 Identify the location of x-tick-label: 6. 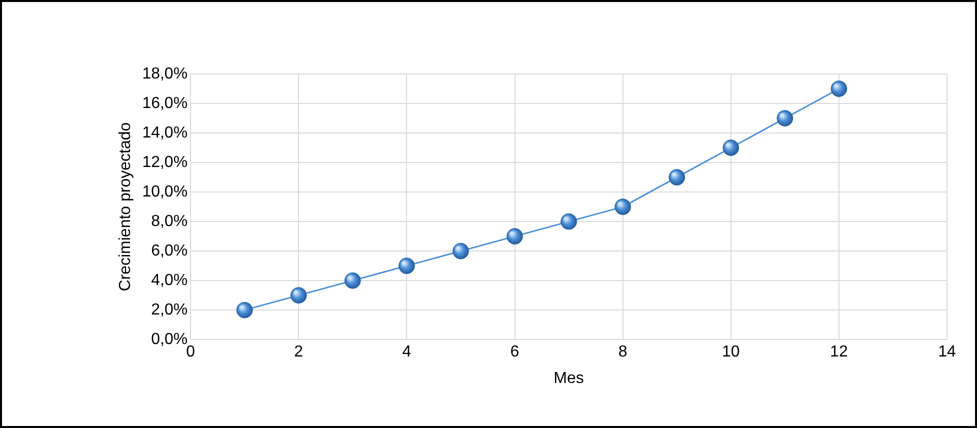
(515, 352).